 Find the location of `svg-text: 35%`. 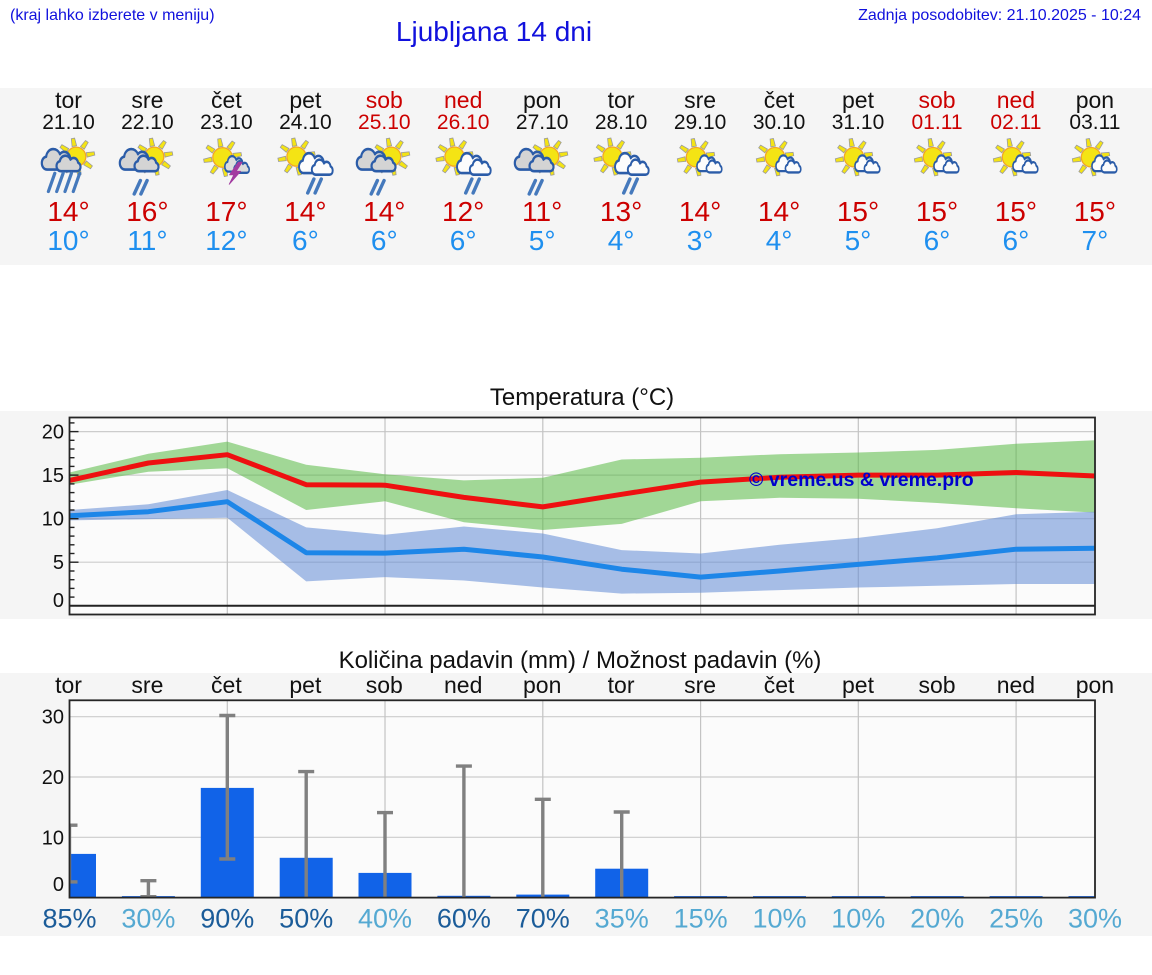

svg-text: 35% is located at coordinates (622, 919).